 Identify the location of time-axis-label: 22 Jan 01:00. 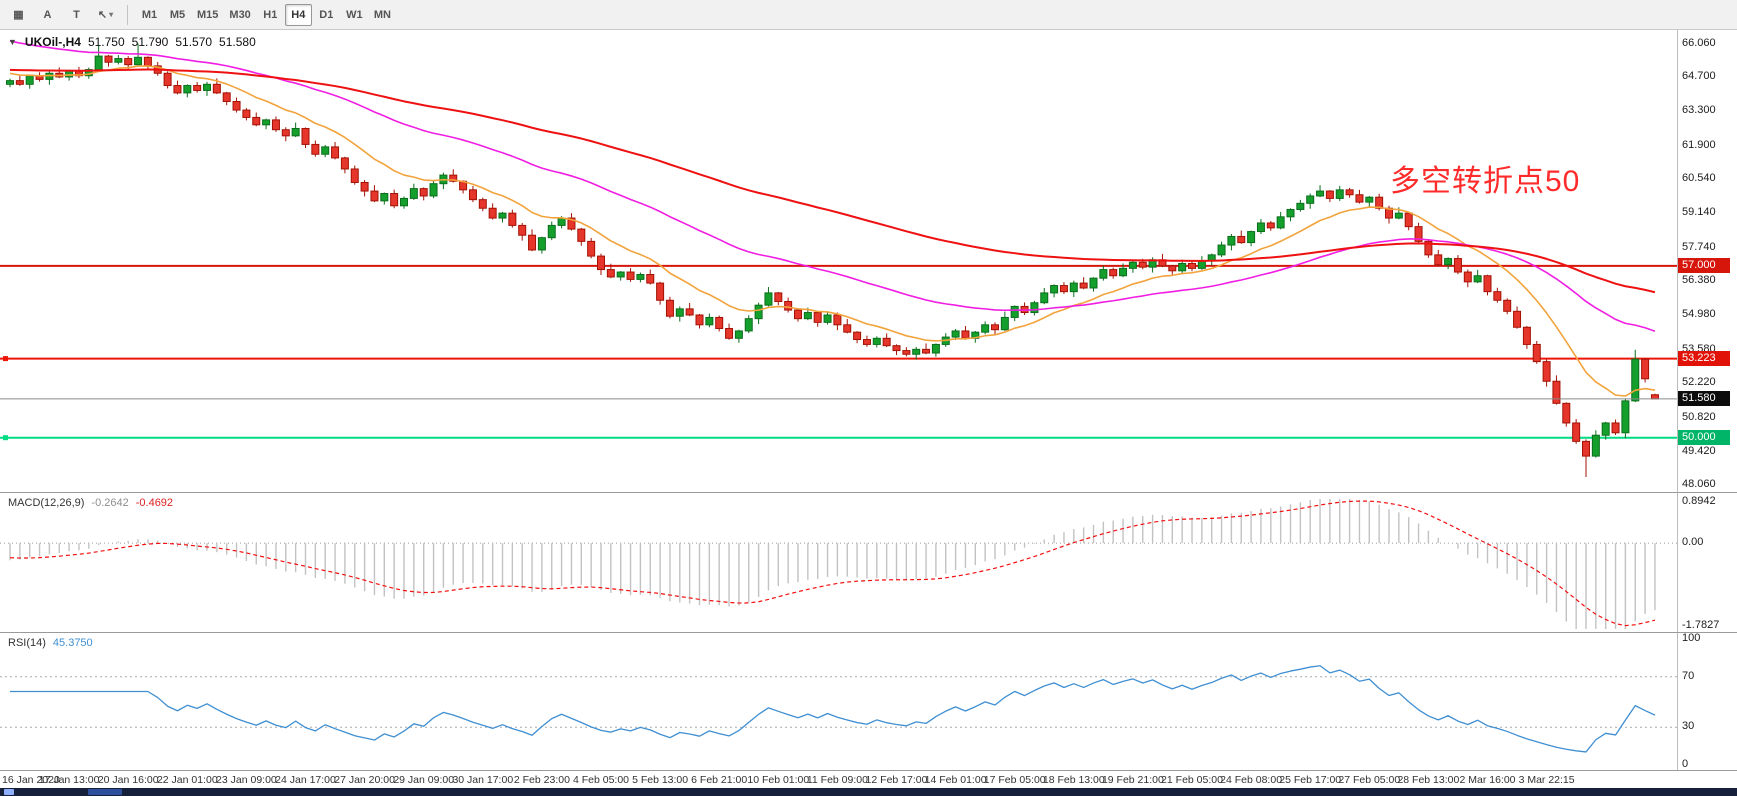
(187, 780).